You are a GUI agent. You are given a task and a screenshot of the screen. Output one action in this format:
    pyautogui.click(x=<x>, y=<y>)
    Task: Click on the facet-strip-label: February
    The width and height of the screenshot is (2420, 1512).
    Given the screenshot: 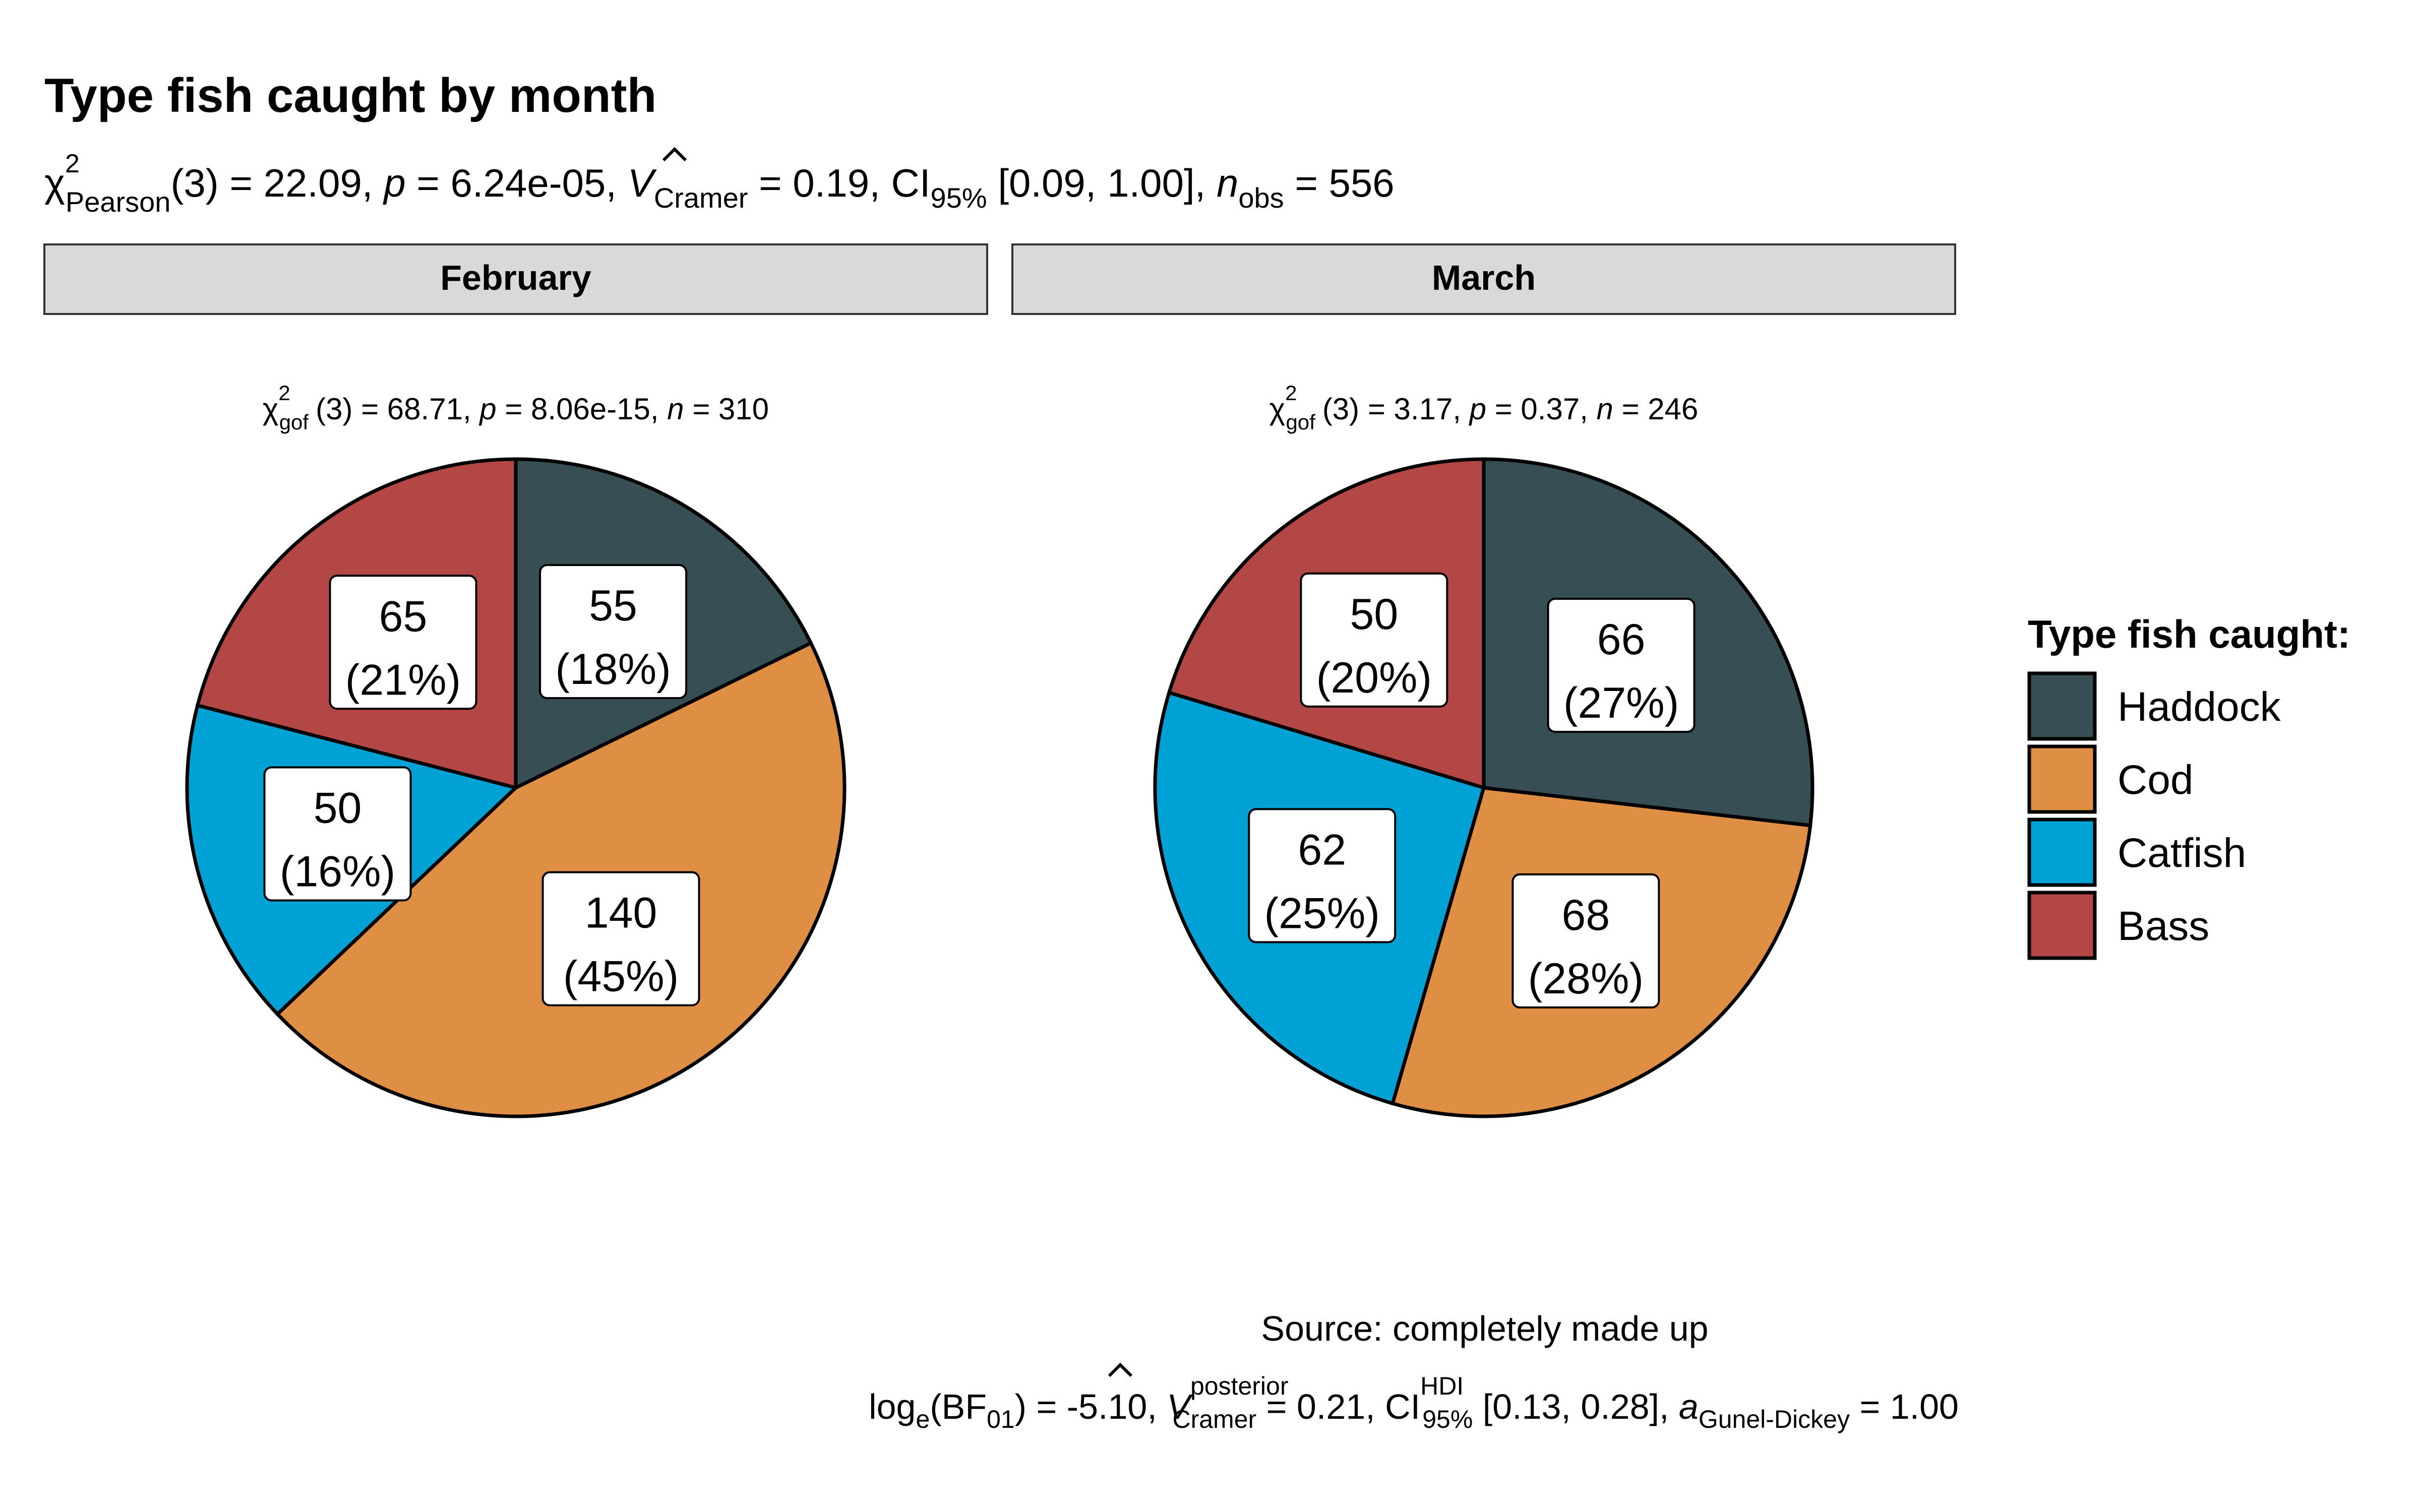 What is the action you would take?
    pyautogui.click(x=515, y=277)
    